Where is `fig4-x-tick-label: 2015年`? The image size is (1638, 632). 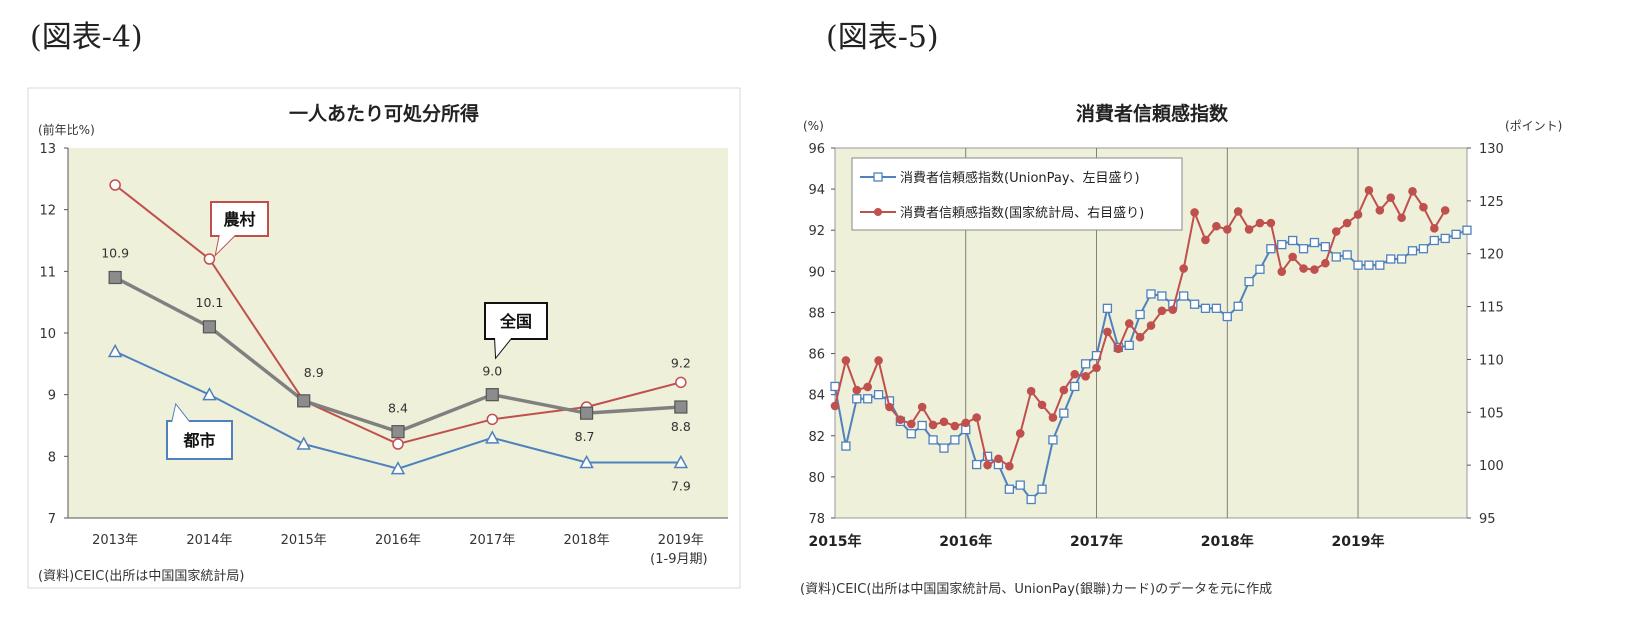 fig4-x-tick-label: 2015年 is located at coordinates (304, 540).